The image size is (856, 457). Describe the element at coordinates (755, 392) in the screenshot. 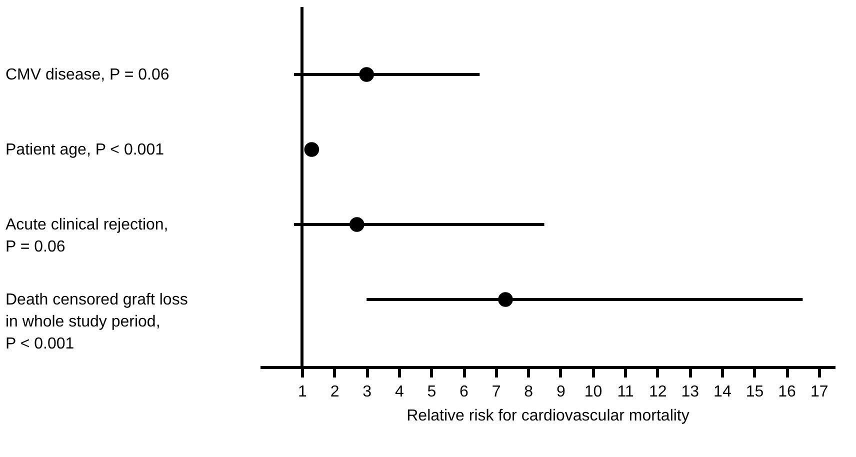

I see `x-tick-label: 15` at that location.